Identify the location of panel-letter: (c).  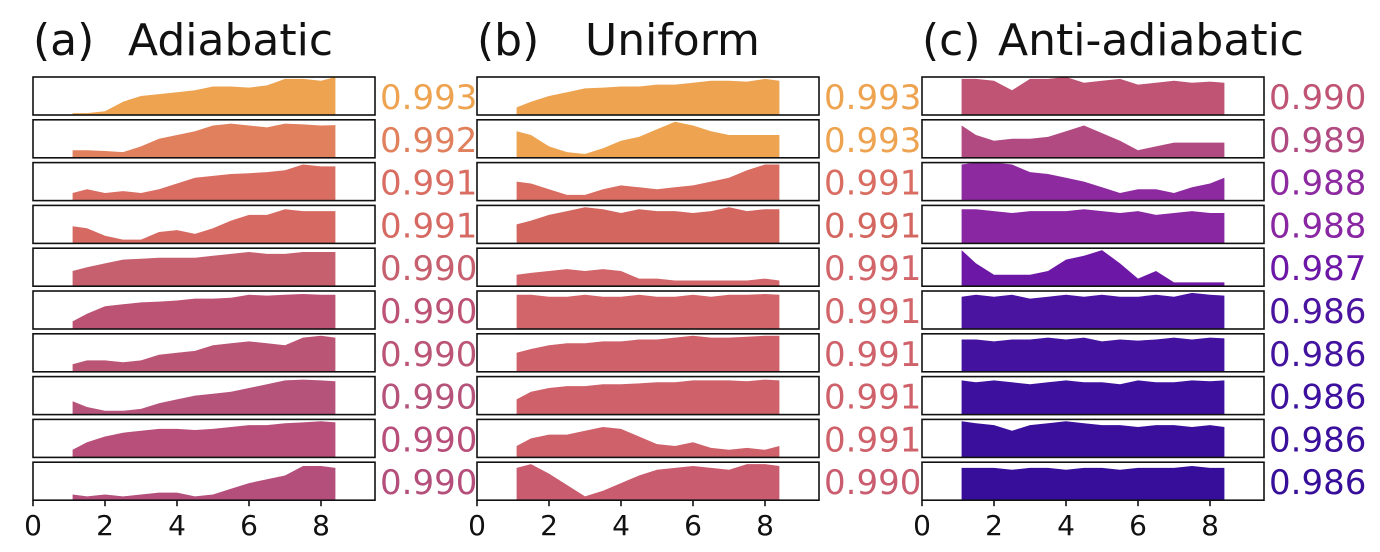
(951, 40).